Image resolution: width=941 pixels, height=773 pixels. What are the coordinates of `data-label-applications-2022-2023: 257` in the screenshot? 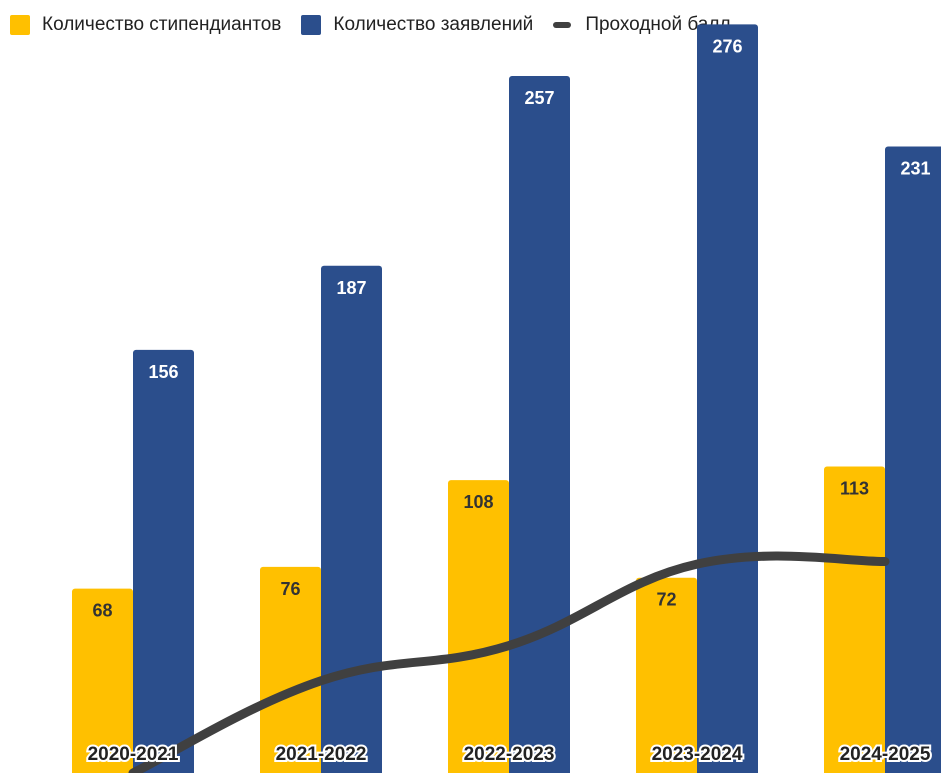 It's located at (539, 98).